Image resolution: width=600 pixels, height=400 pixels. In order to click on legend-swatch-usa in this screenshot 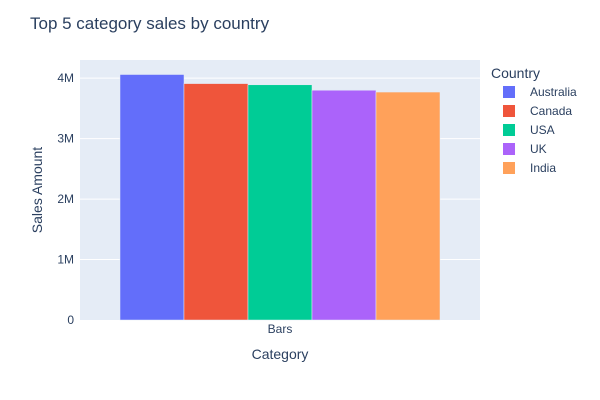, I will do `click(509, 130)`.